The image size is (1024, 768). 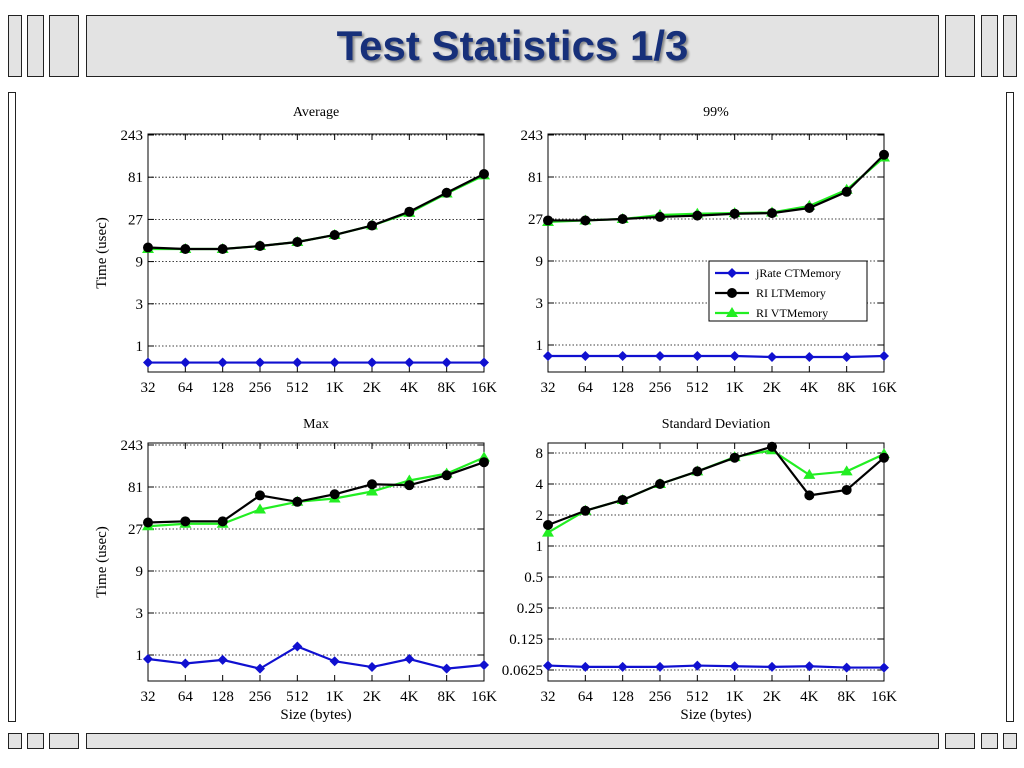 What do you see at coordinates (732, 293) in the screenshot?
I see `legend-marker` at bounding box center [732, 293].